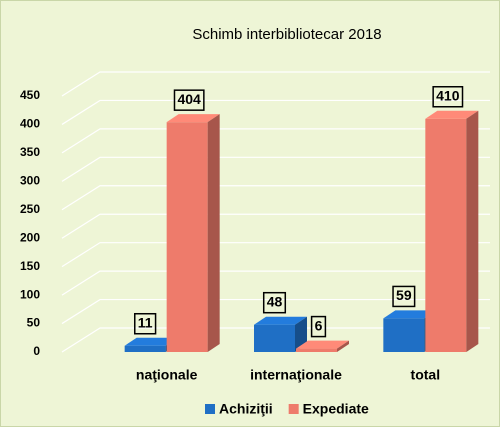 This screenshot has width=500, height=427. I want to click on x-tick-label: total, so click(426, 375).